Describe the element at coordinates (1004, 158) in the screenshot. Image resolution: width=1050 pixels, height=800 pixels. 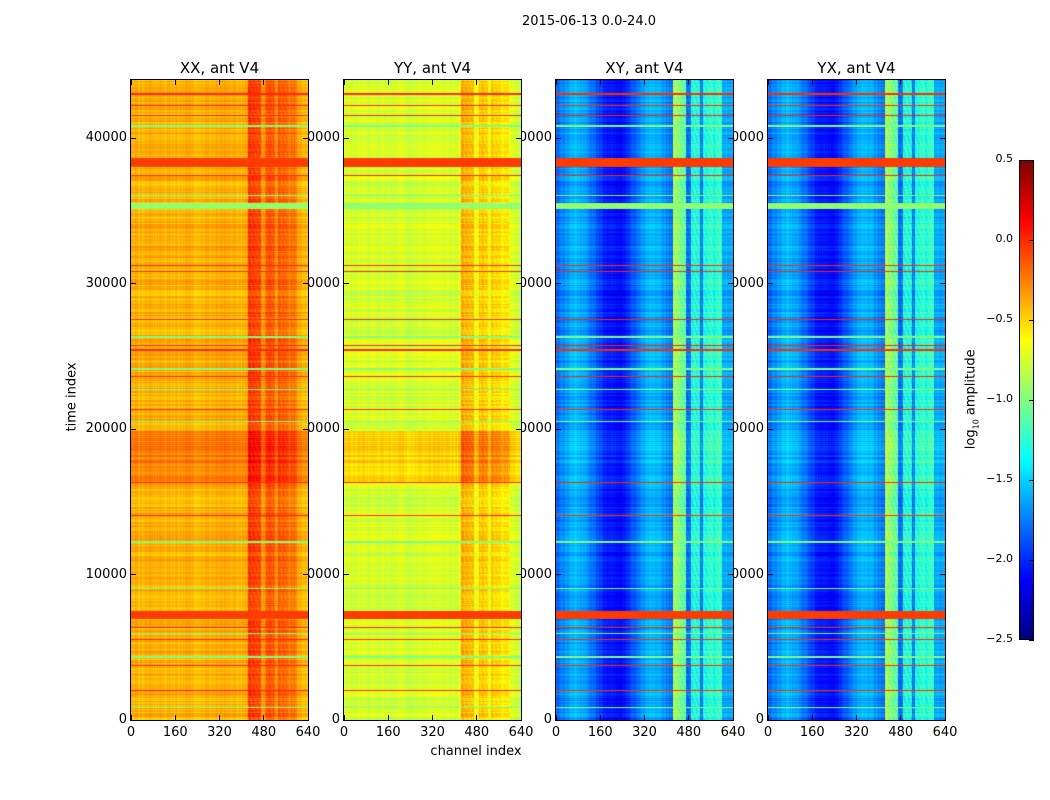
I see `colorbar-tick-label: 0.5` at that location.